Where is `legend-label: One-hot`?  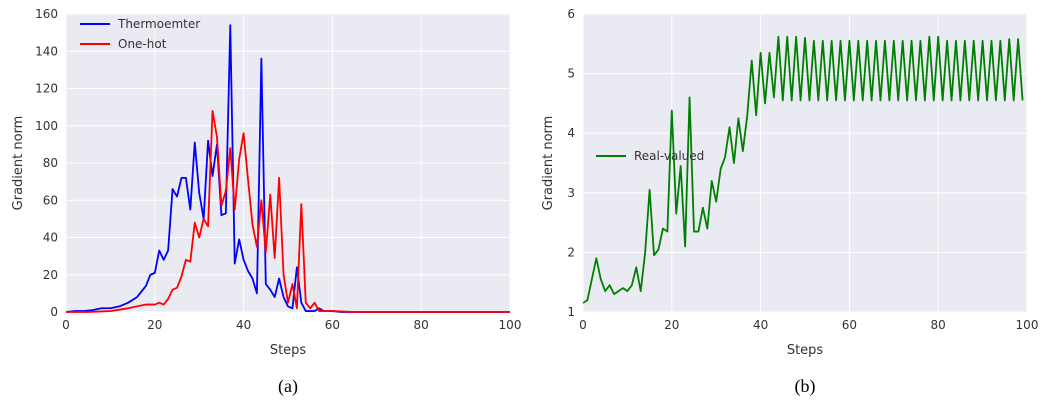 legend-label: One-hot is located at coordinates (142, 44).